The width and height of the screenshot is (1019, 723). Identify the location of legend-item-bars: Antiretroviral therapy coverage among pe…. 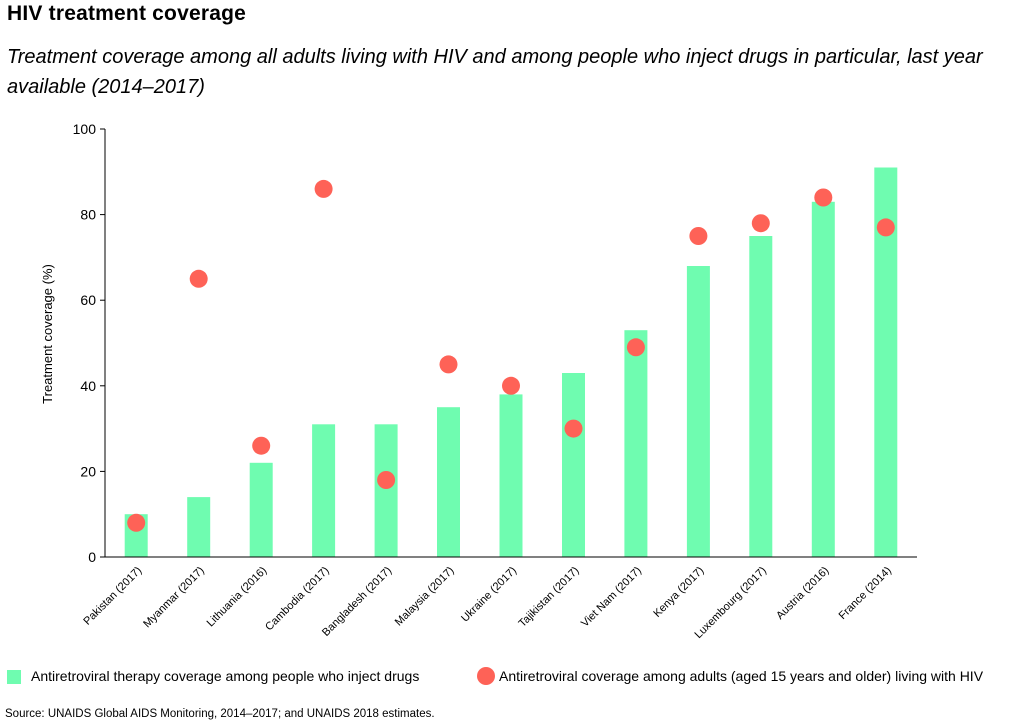
(237, 678).